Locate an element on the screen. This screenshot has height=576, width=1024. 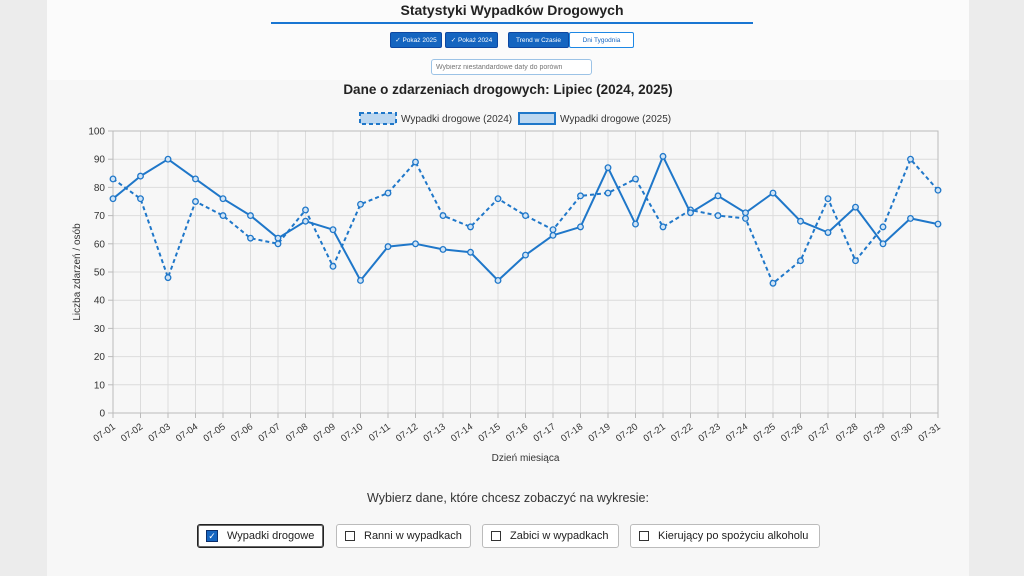
toggle-show-2025-button: ✓ Pokaż 2025 is located at coordinates (416, 40).